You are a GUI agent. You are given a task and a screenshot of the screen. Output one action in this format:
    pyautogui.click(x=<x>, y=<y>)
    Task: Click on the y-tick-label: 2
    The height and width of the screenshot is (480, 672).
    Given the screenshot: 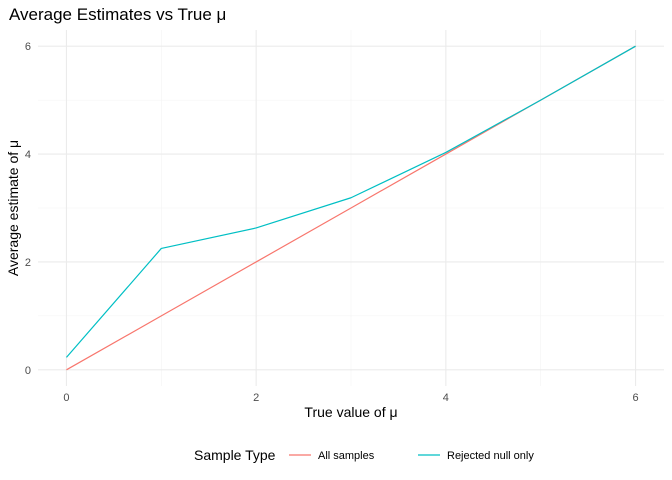 What is the action you would take?
    pyautogui.click(x=28, y=263)
    